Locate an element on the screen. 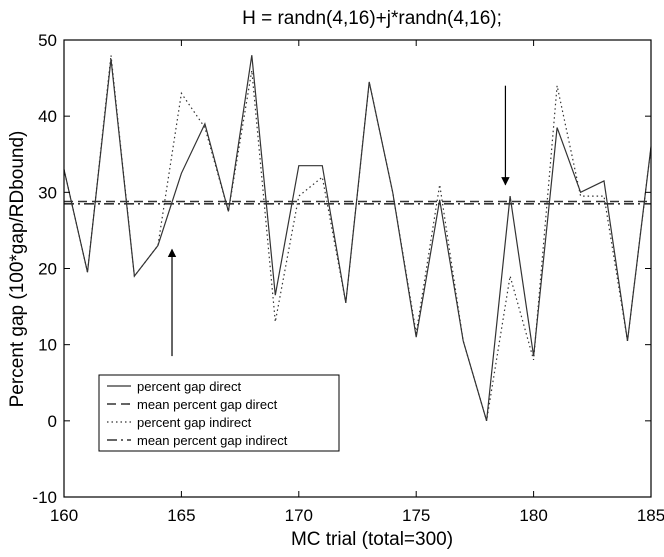 The image size is (664, 557). x-tick-label: 175 is located at coordinates (416, 515).